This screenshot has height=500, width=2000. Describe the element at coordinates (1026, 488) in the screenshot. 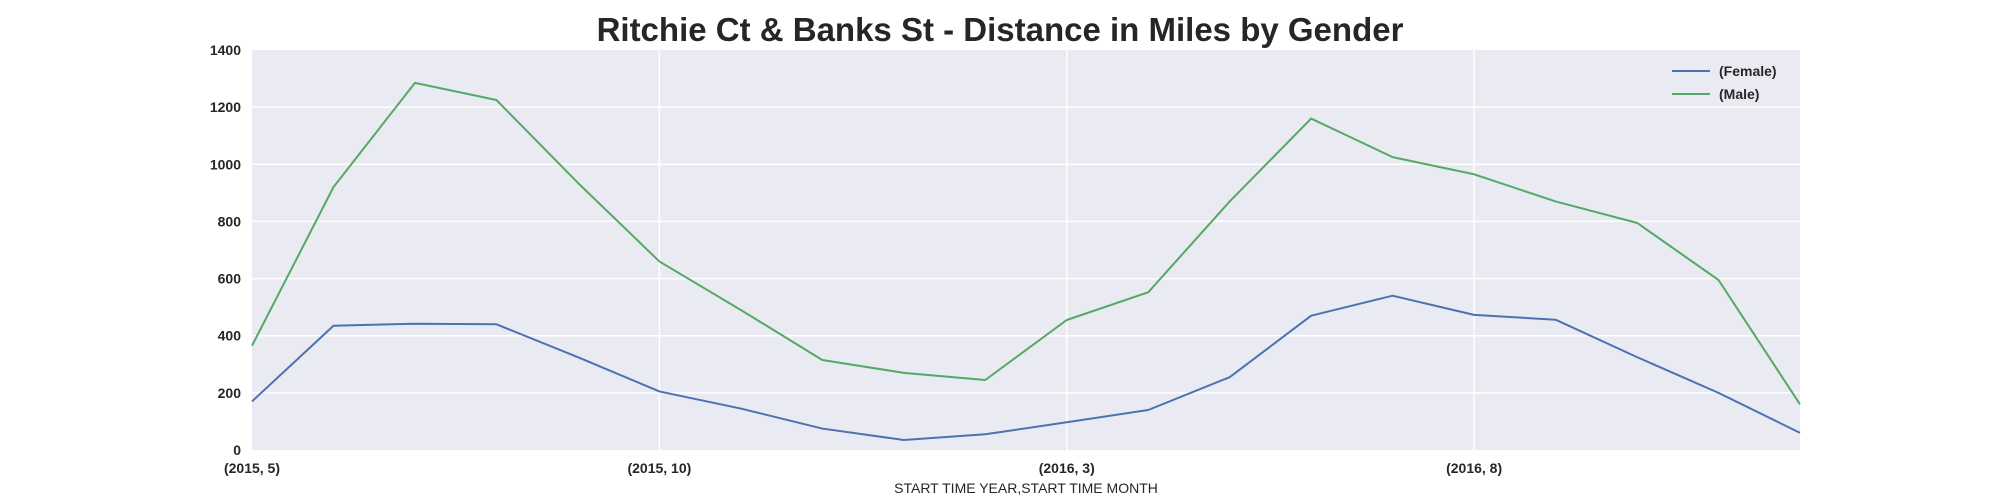

I see `x-axis-label: START TIME YEAR,START TIME MONTH` at that location.